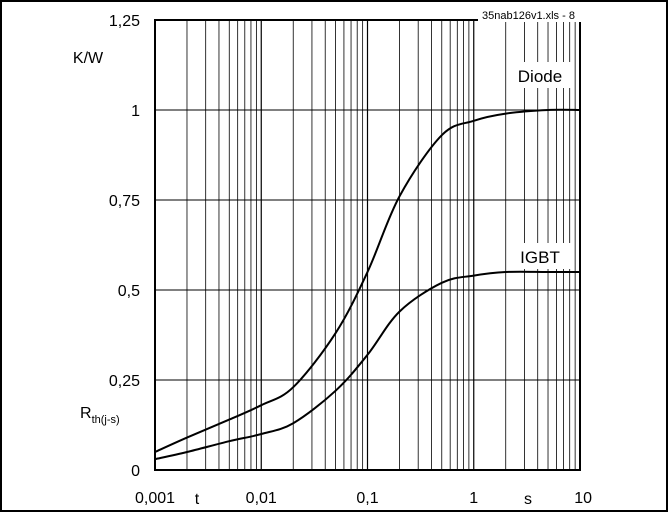  I want to click on y-unit-label: K/W, so click(88, 58).